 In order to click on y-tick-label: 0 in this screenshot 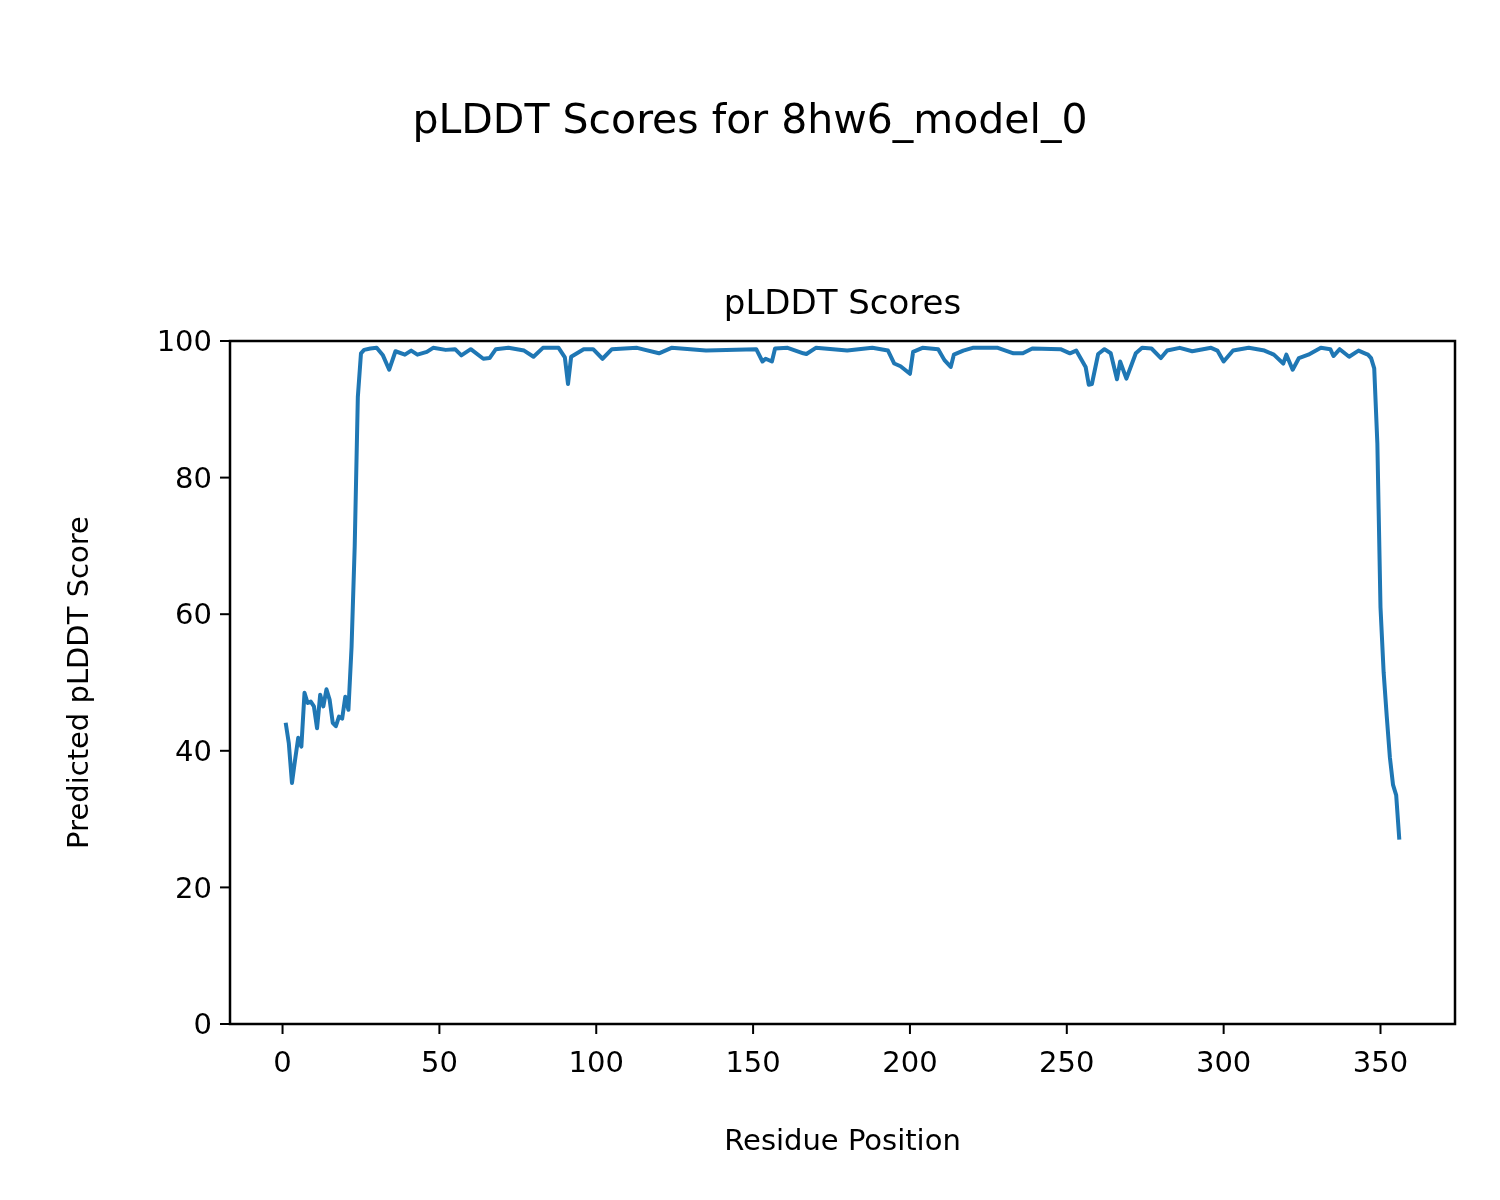, I will do `click(202, 1024)`.